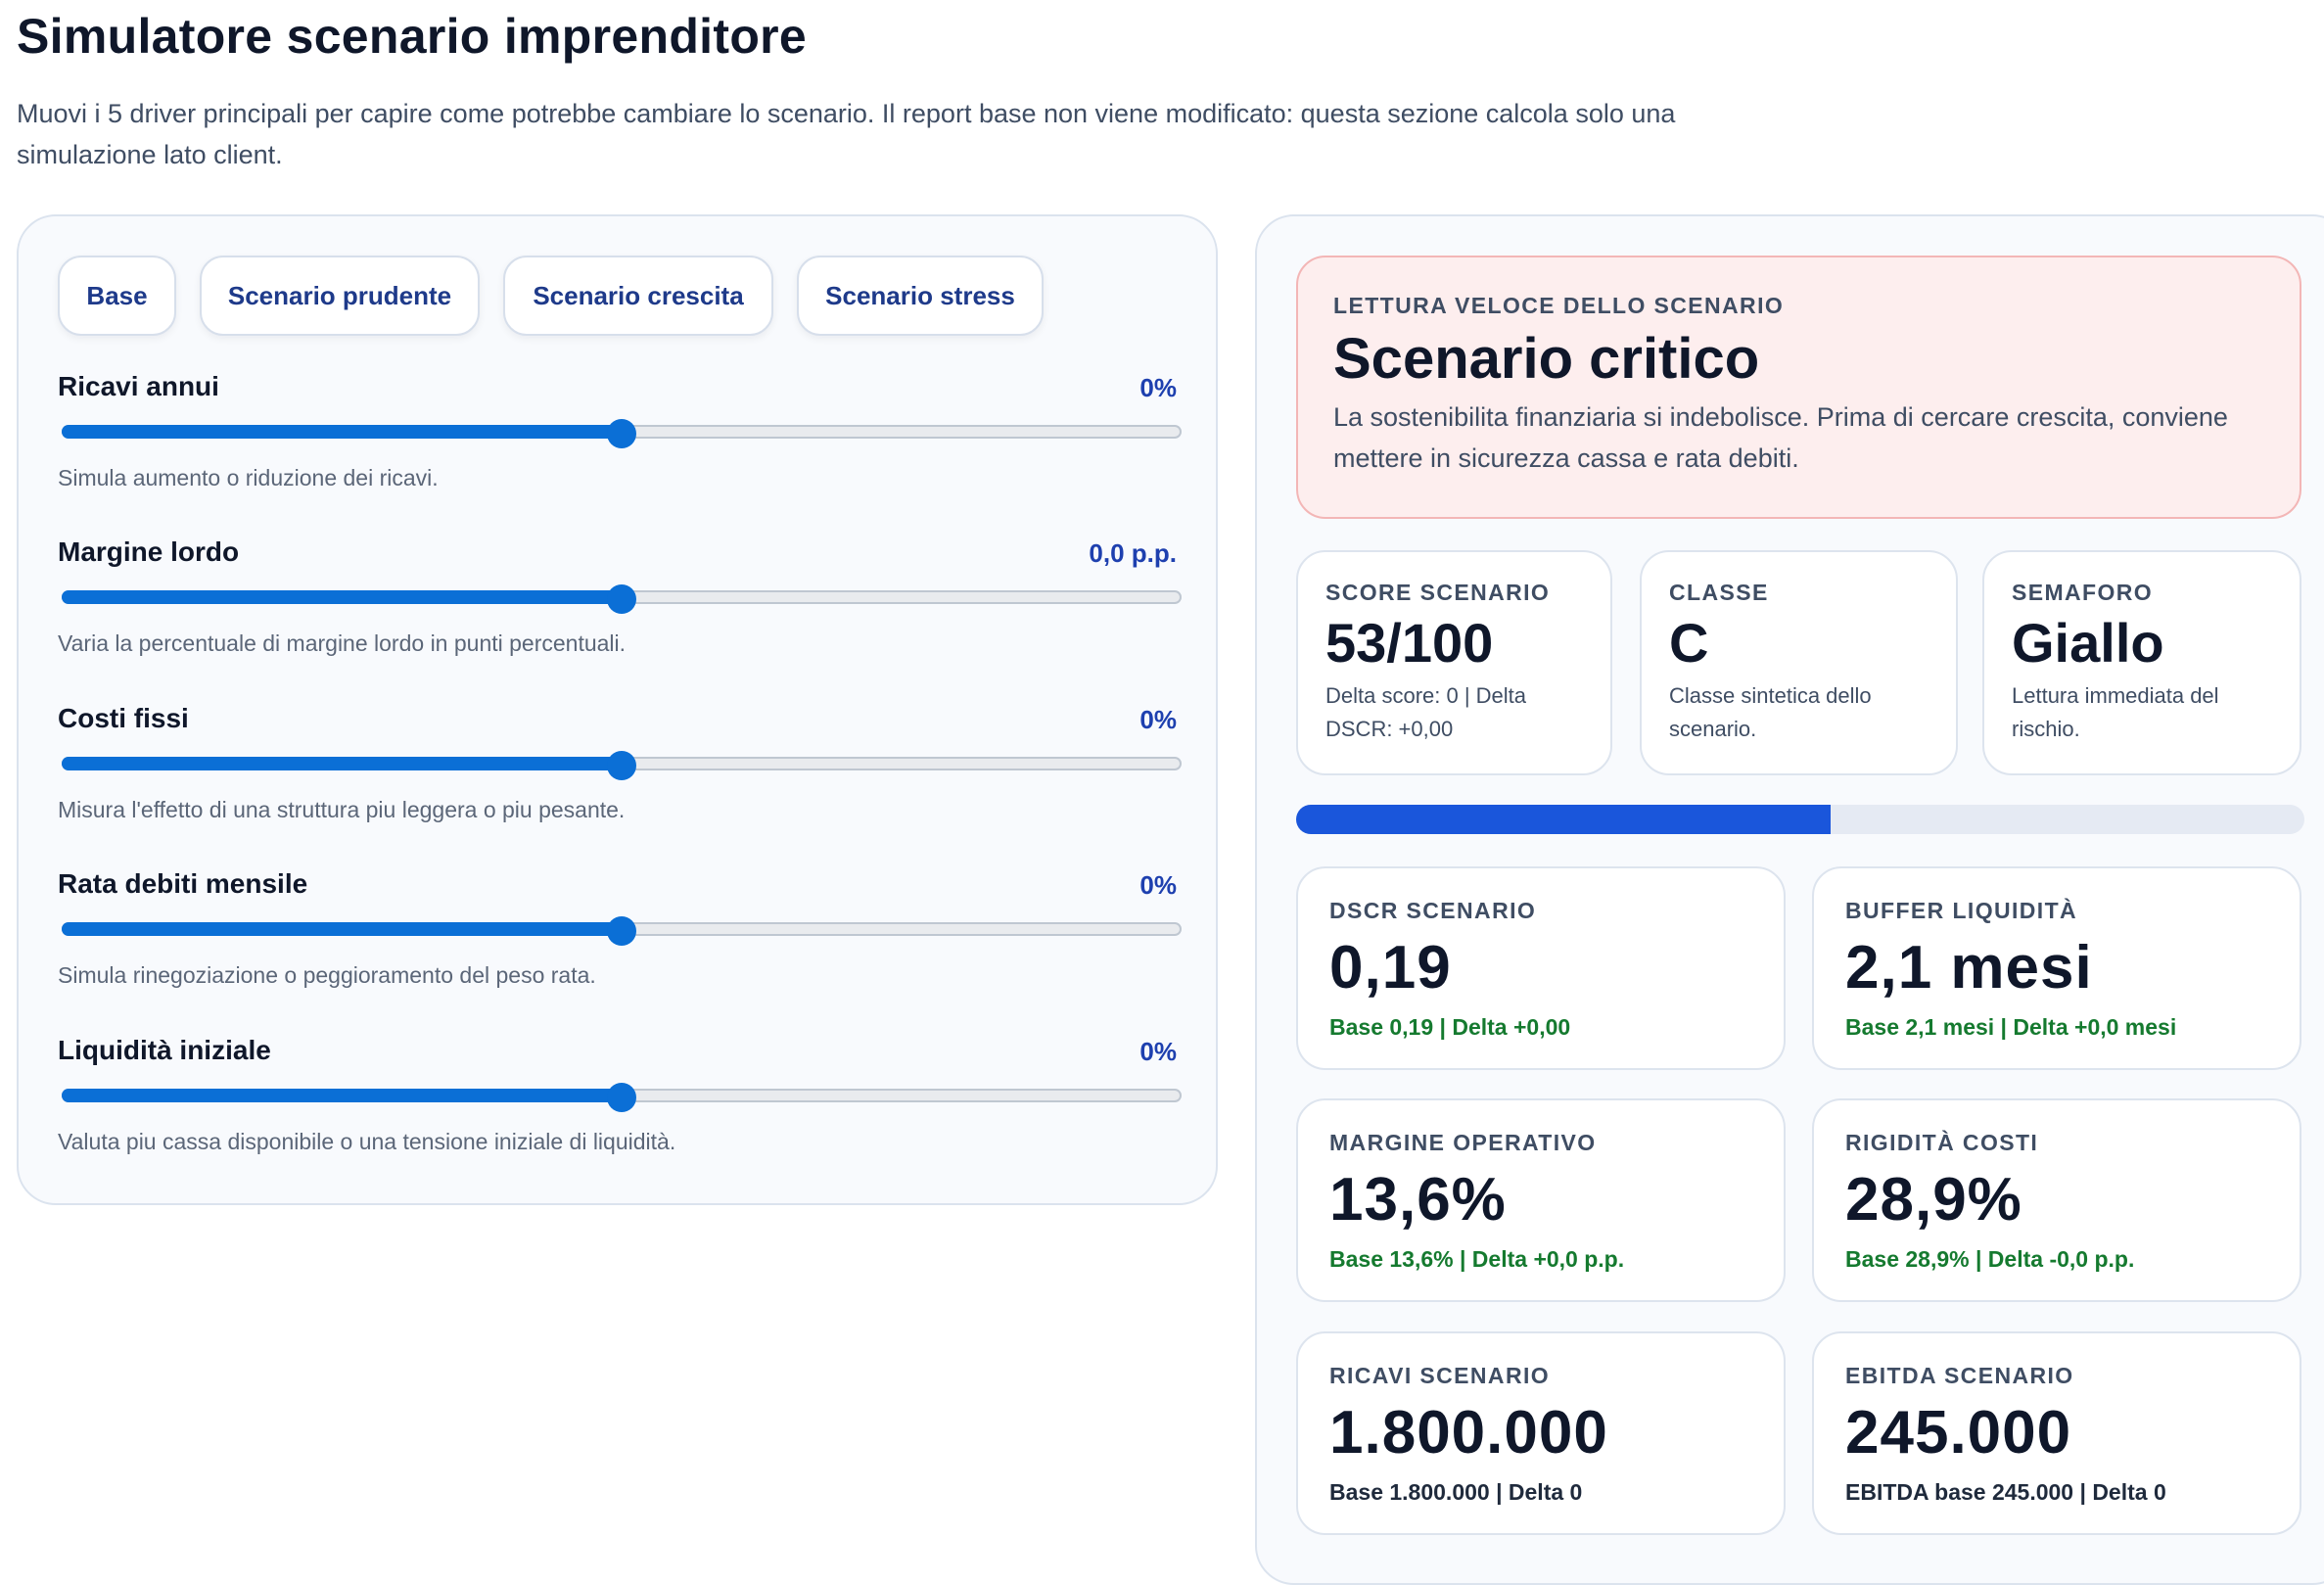 This screenshot has height=1585, width=2324. I want to click on metric-label: BUFFER LIQUIDITÀ, so click(1961, 910).